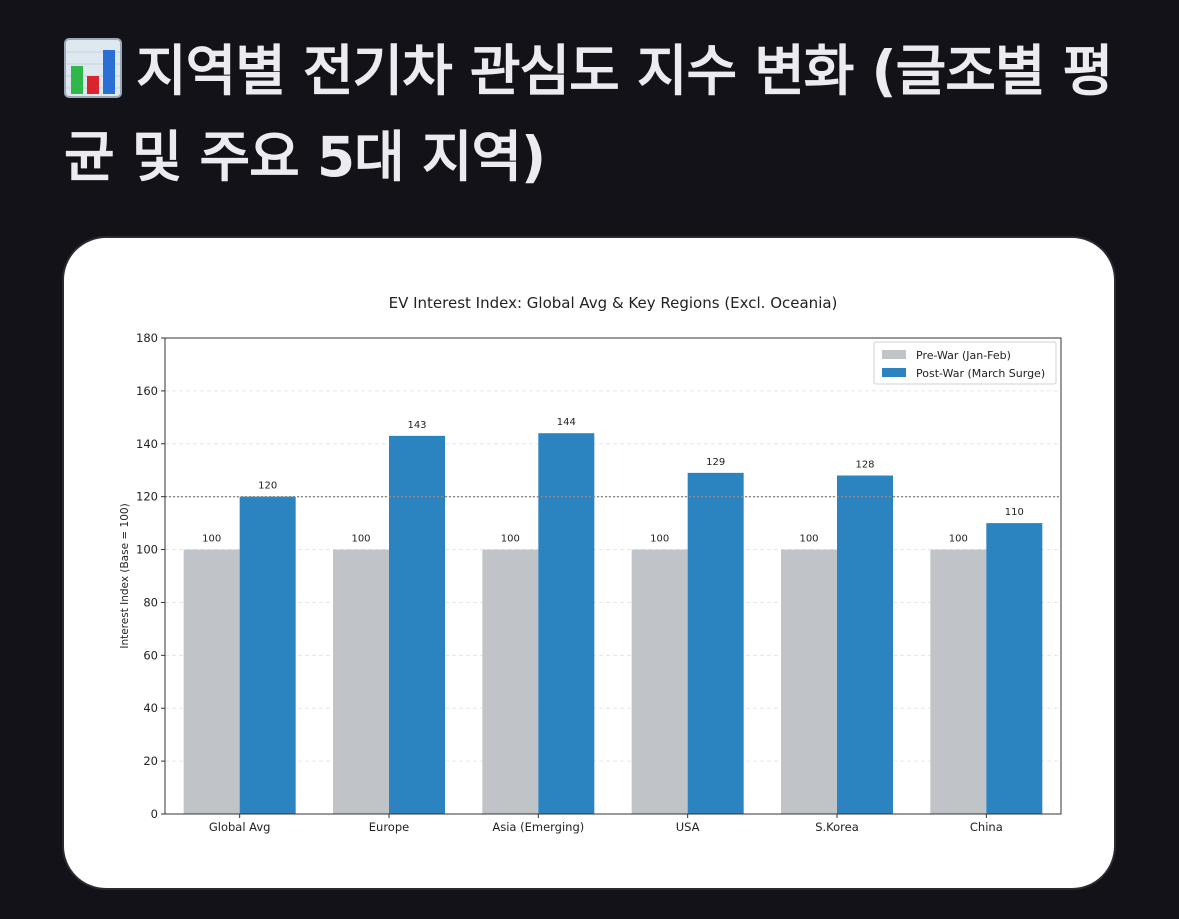 The width and height of the screenshot is (1179, 919). Describe the element at coordinates (267, 486) in the screenshot. I see `data-label: 120` at that location.